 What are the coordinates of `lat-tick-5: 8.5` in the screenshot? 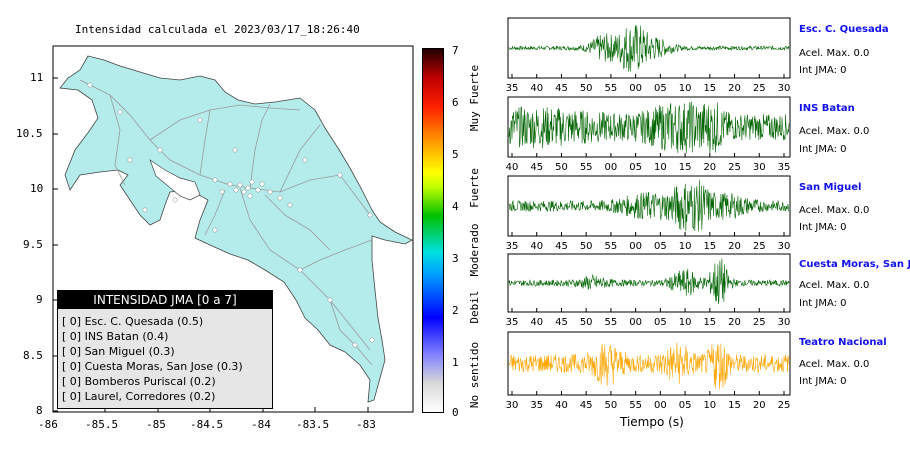 It's located at (33, 355).